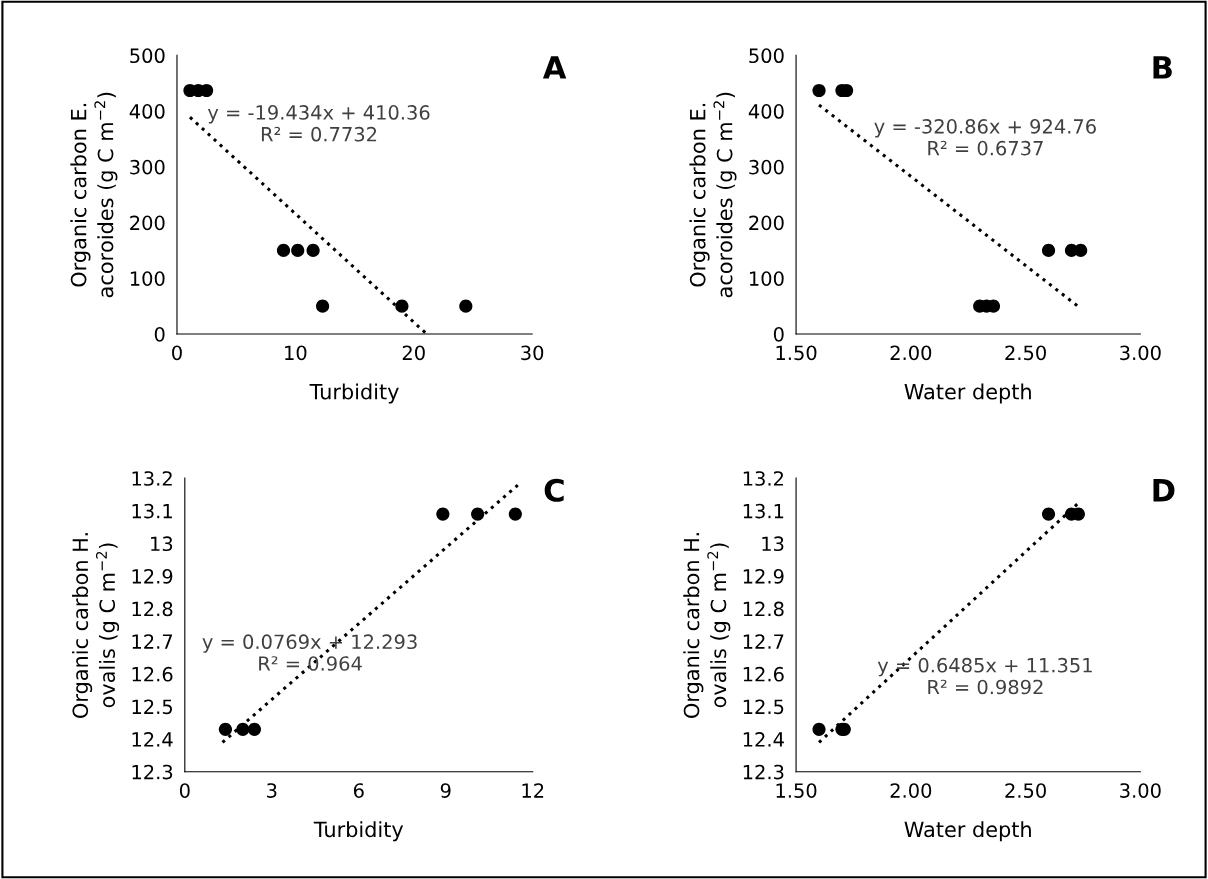 This screenshot has height=879, width=1208. Describe the element at coordinates (413, 353) in the screenshot. I see `x-tick-label: 20` at that location.